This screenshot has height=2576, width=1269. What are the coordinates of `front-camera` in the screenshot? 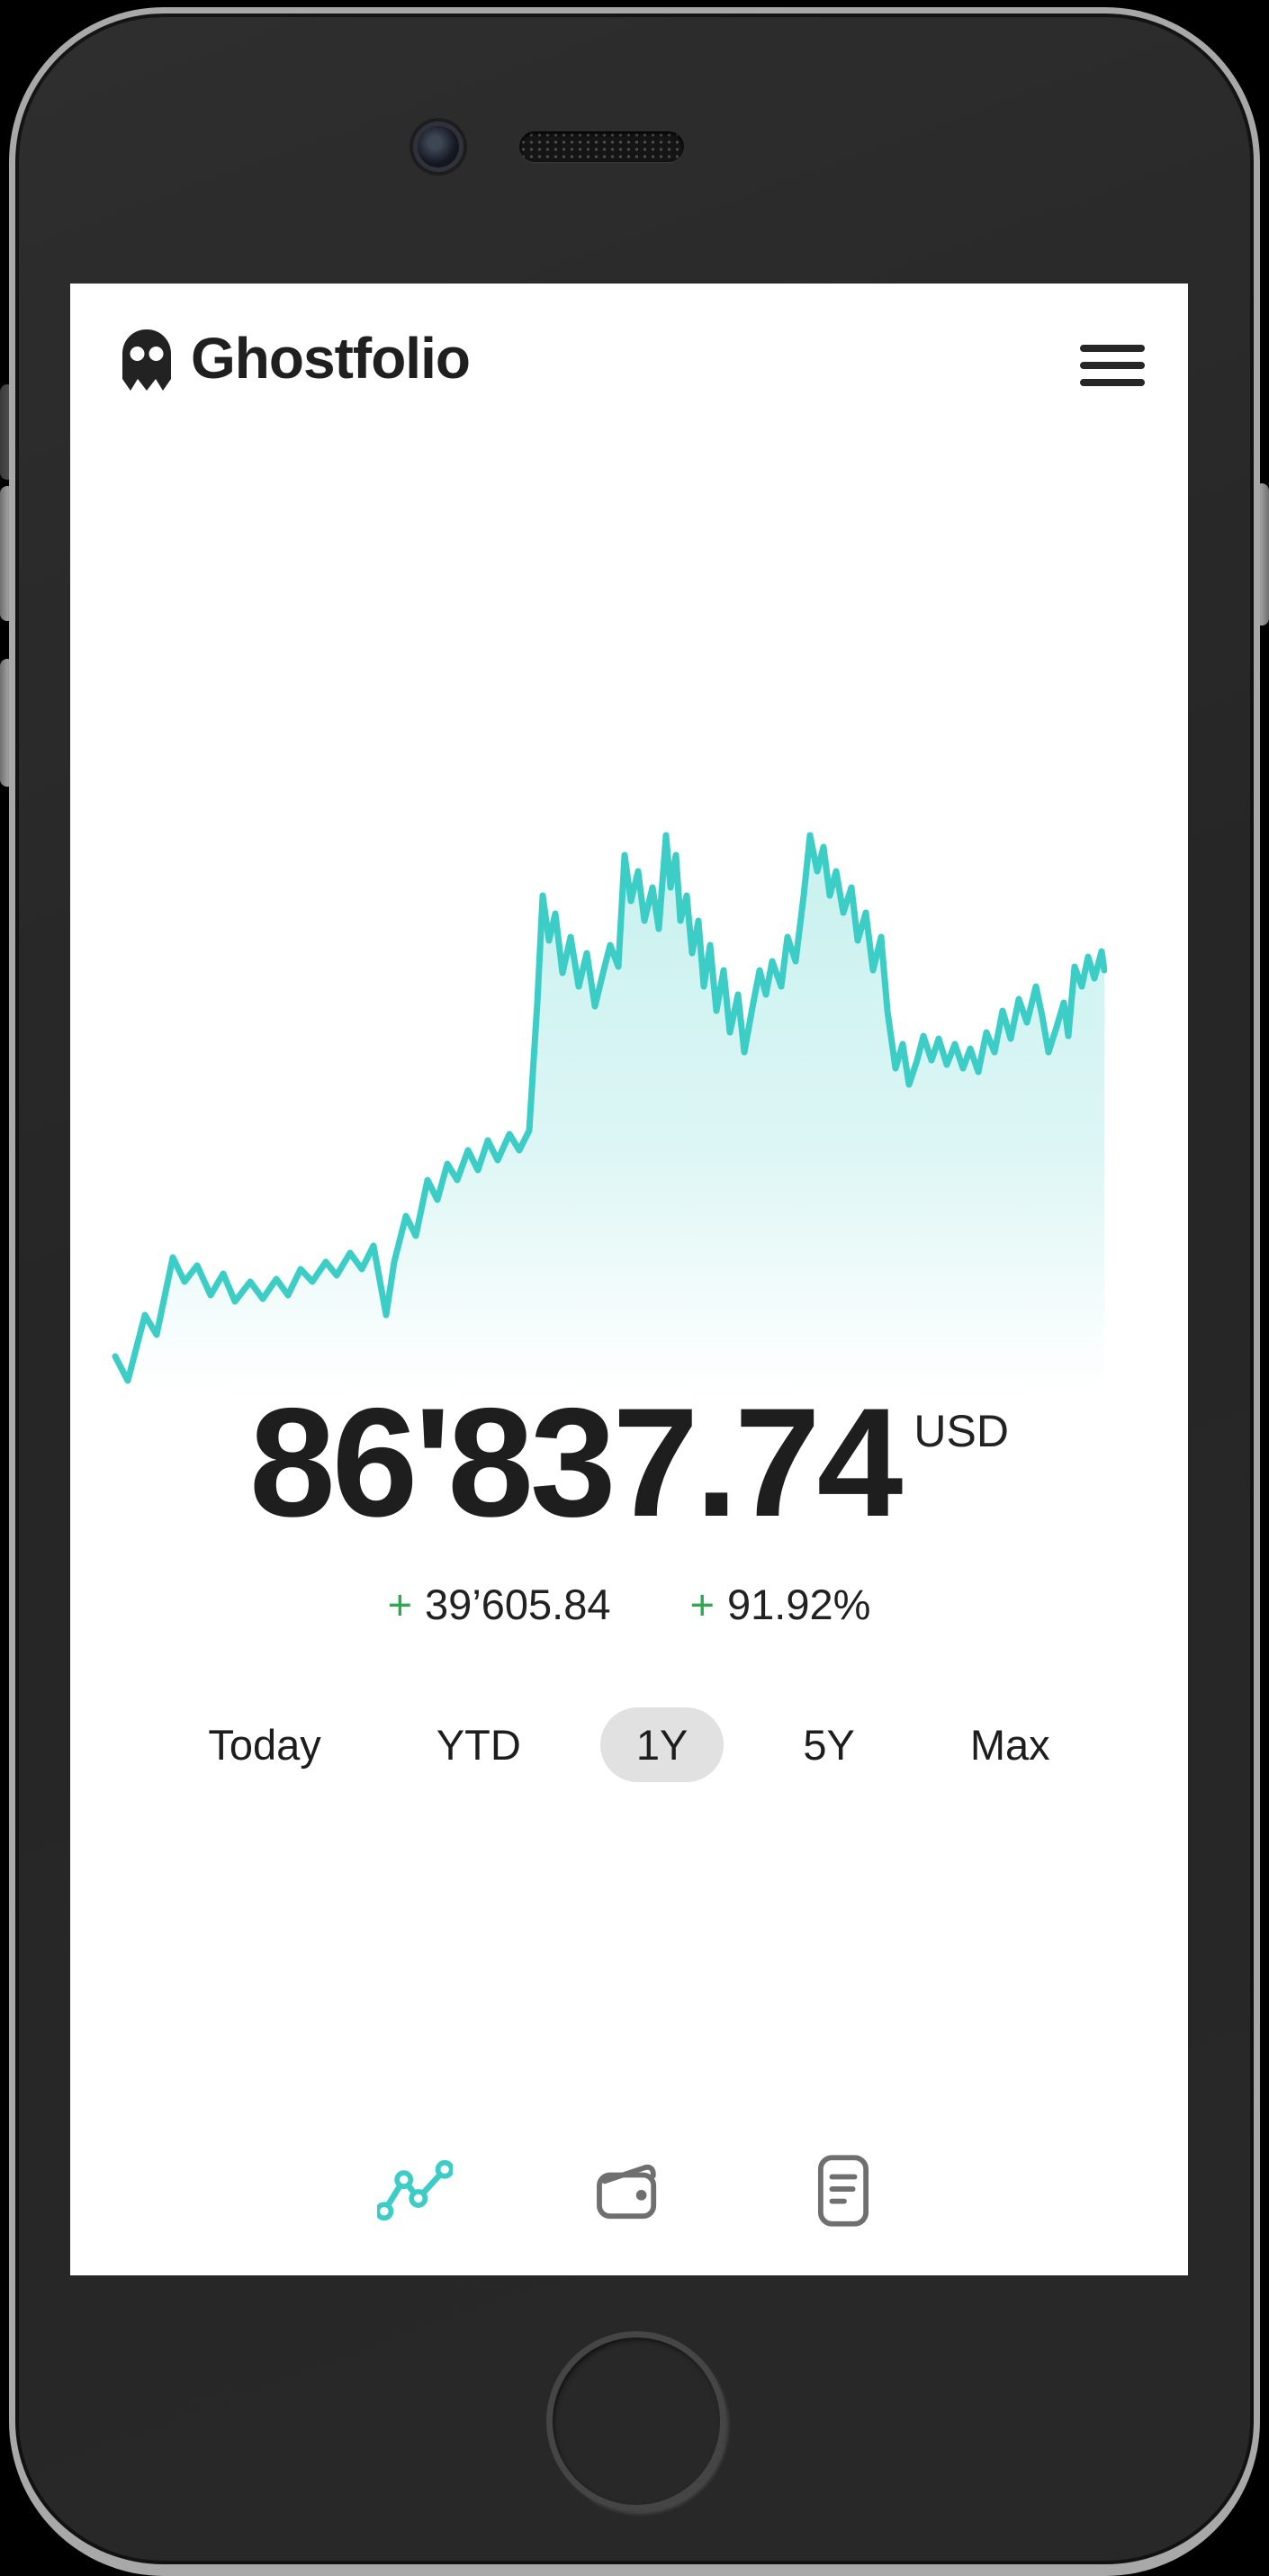 It's located at (438, 146).